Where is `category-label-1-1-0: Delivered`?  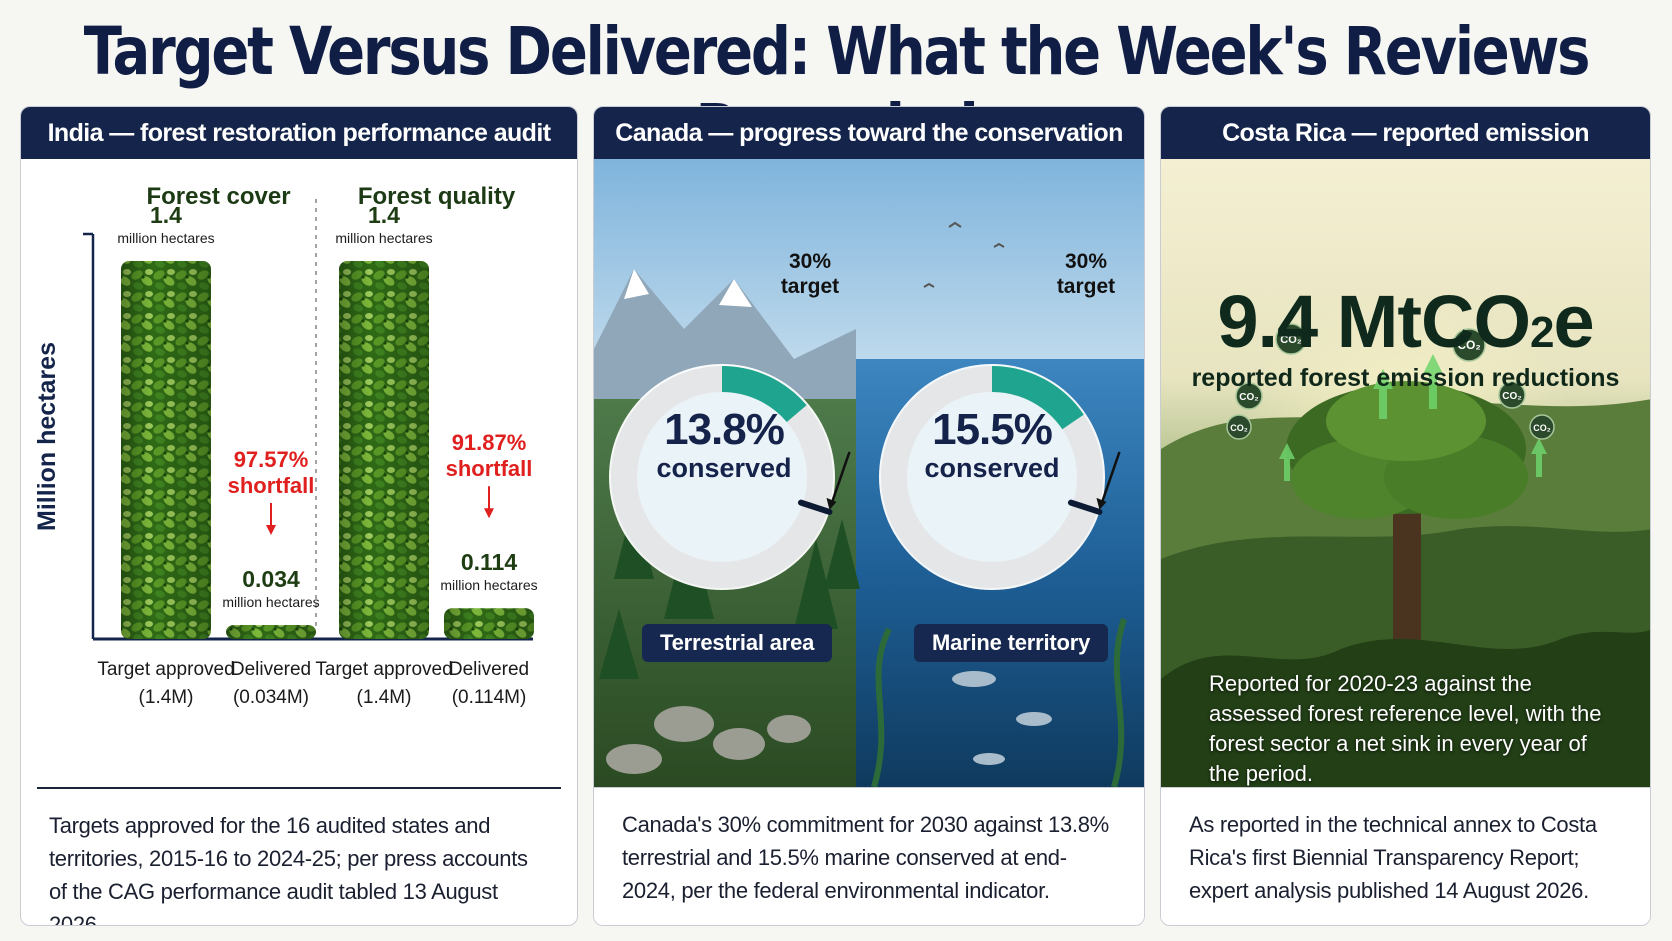 category-label-1-1-0: Delivered is located at coordinates (489, 669).